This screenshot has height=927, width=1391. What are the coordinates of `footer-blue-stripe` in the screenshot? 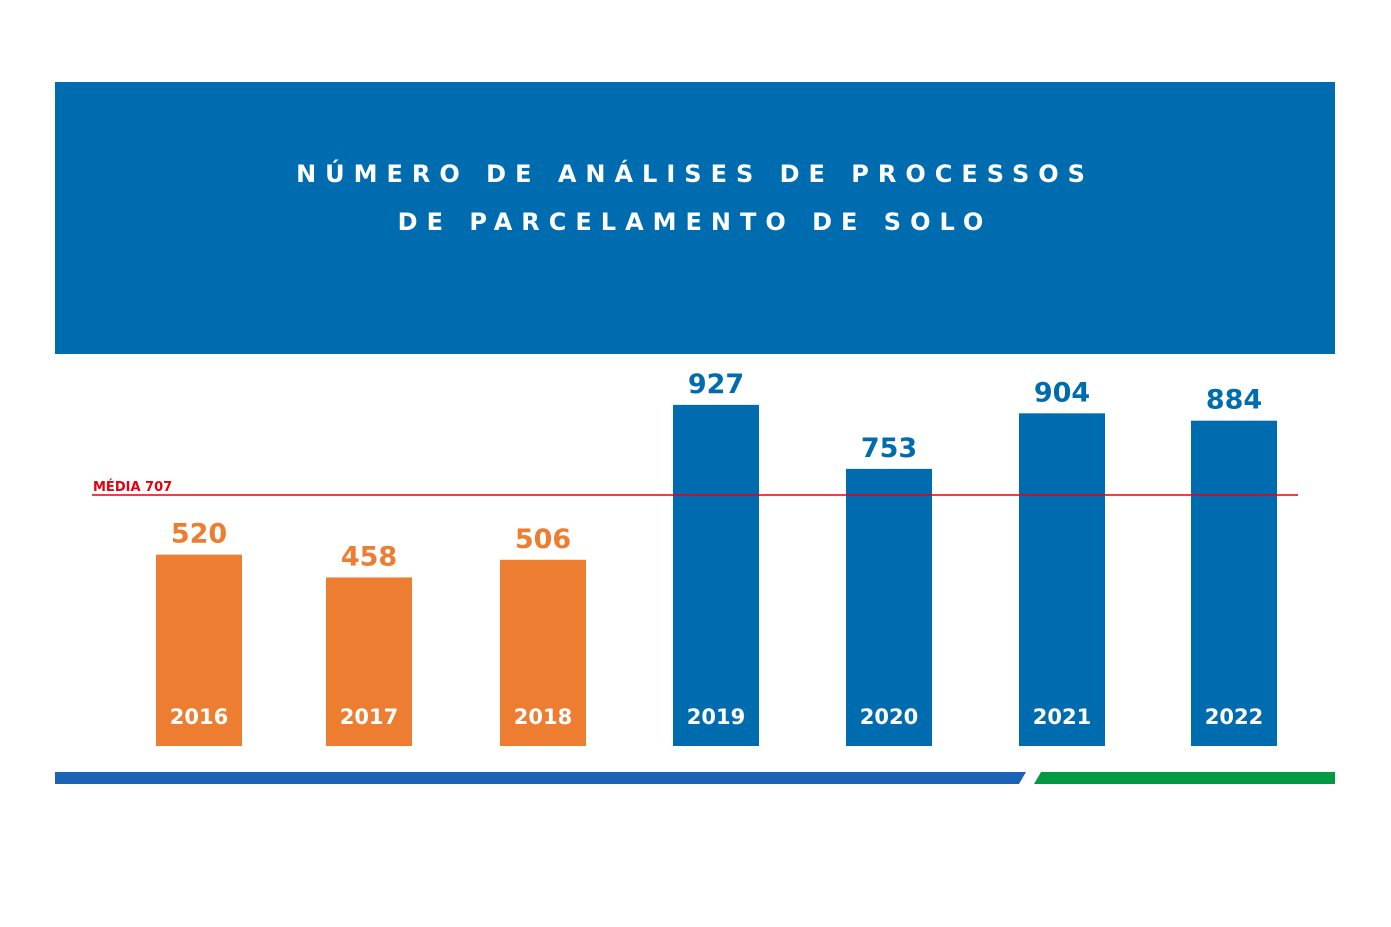 It's located at (540, 778).